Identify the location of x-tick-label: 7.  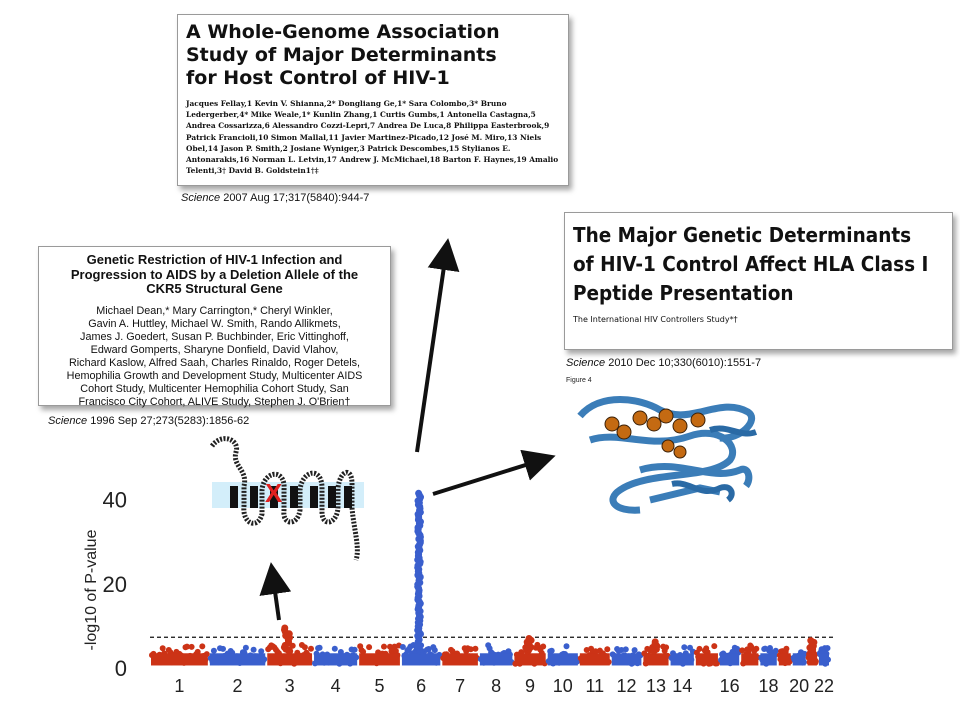
(460, 686).